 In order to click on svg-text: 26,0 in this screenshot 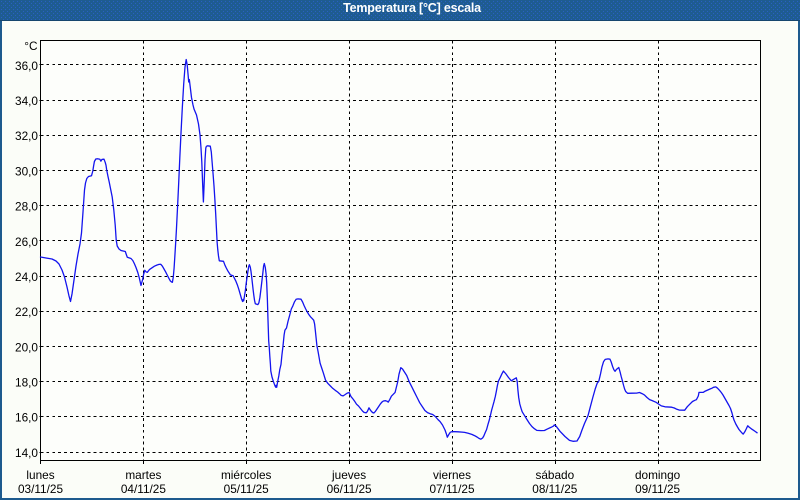, I will do `click(26, 242)`.